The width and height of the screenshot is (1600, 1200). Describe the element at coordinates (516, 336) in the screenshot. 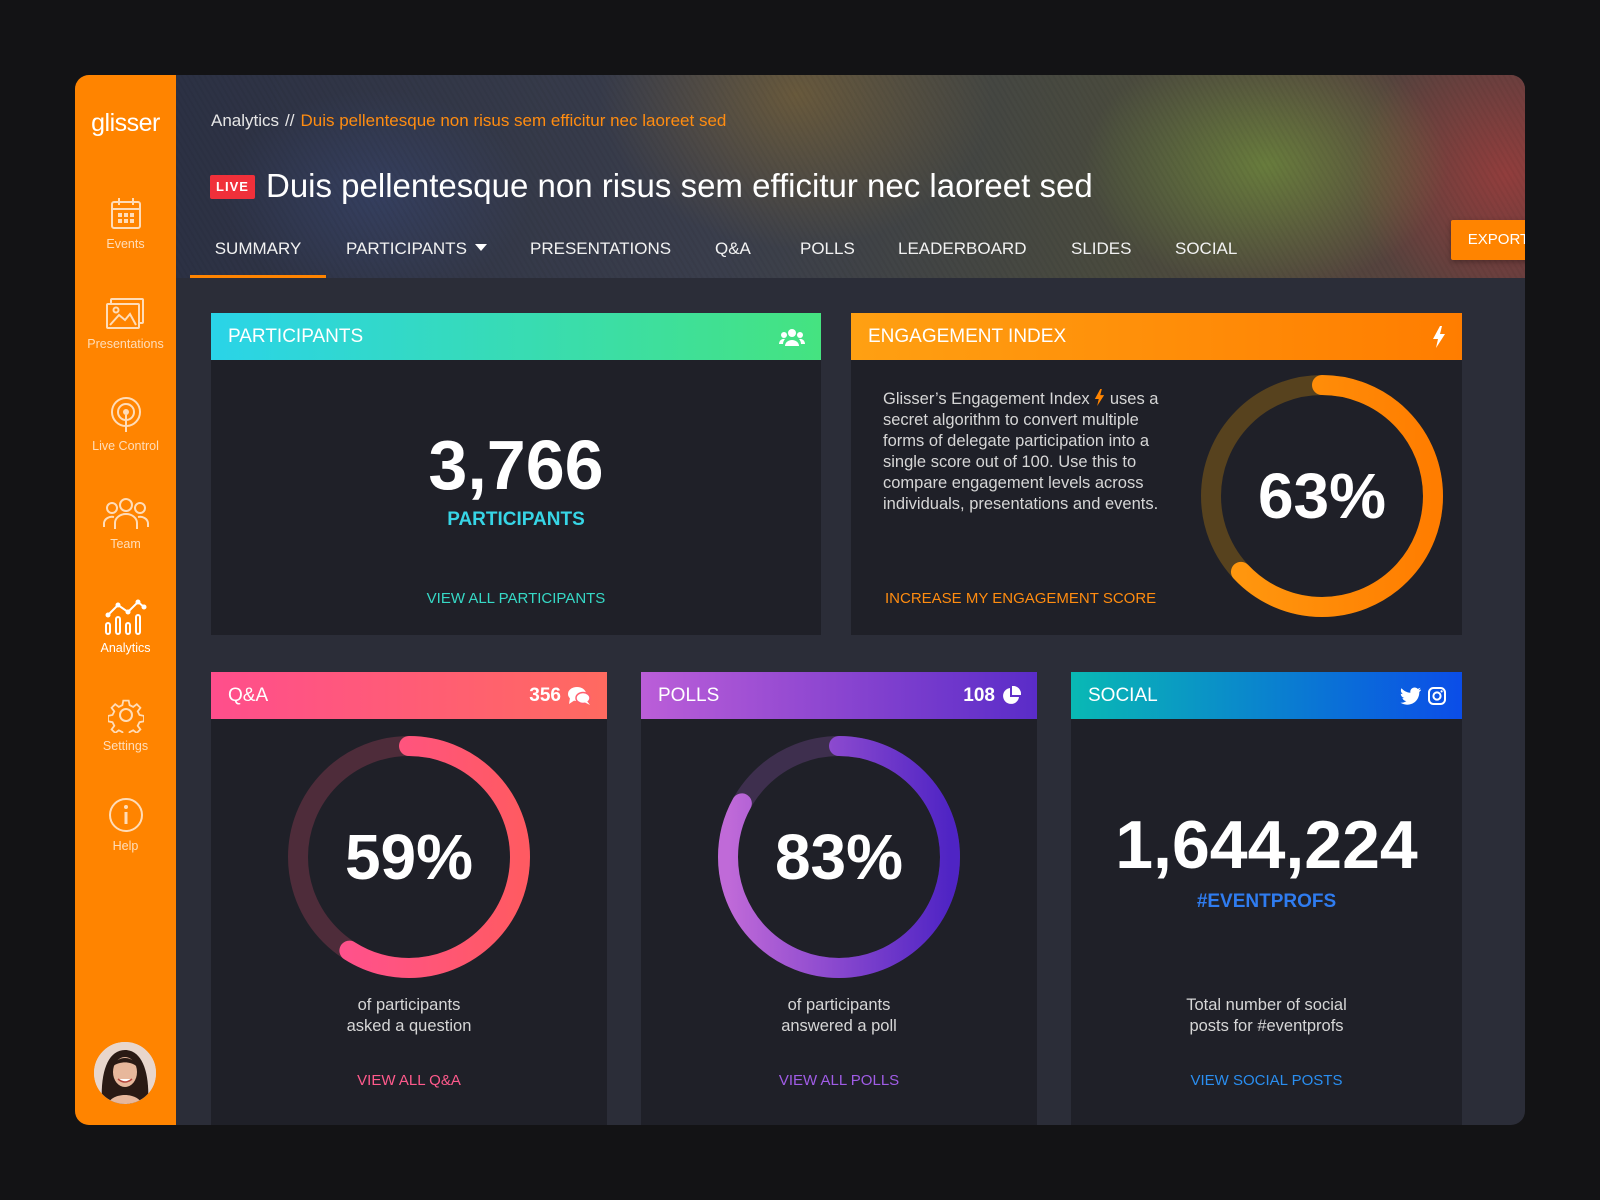

I see `participants-card-header: PARTICIPANTS` at that location.